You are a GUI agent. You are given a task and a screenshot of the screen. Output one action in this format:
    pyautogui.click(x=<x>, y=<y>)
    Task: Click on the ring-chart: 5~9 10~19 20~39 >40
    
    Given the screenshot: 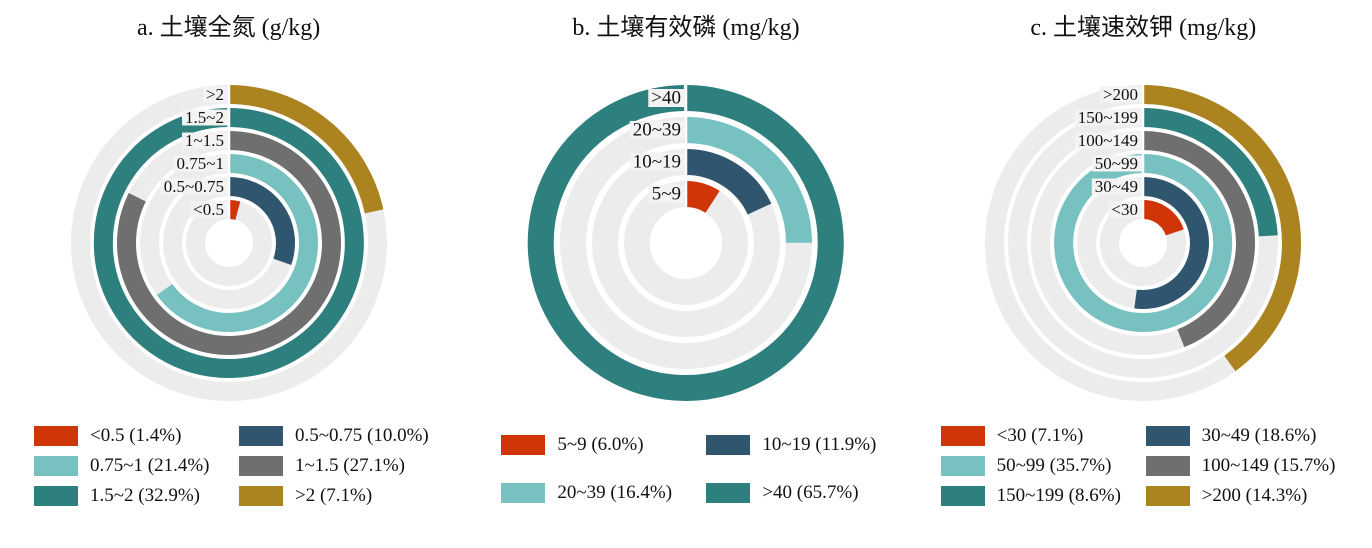 What is the action you would take?
    pyautogui.click(x=685, y=241)
    